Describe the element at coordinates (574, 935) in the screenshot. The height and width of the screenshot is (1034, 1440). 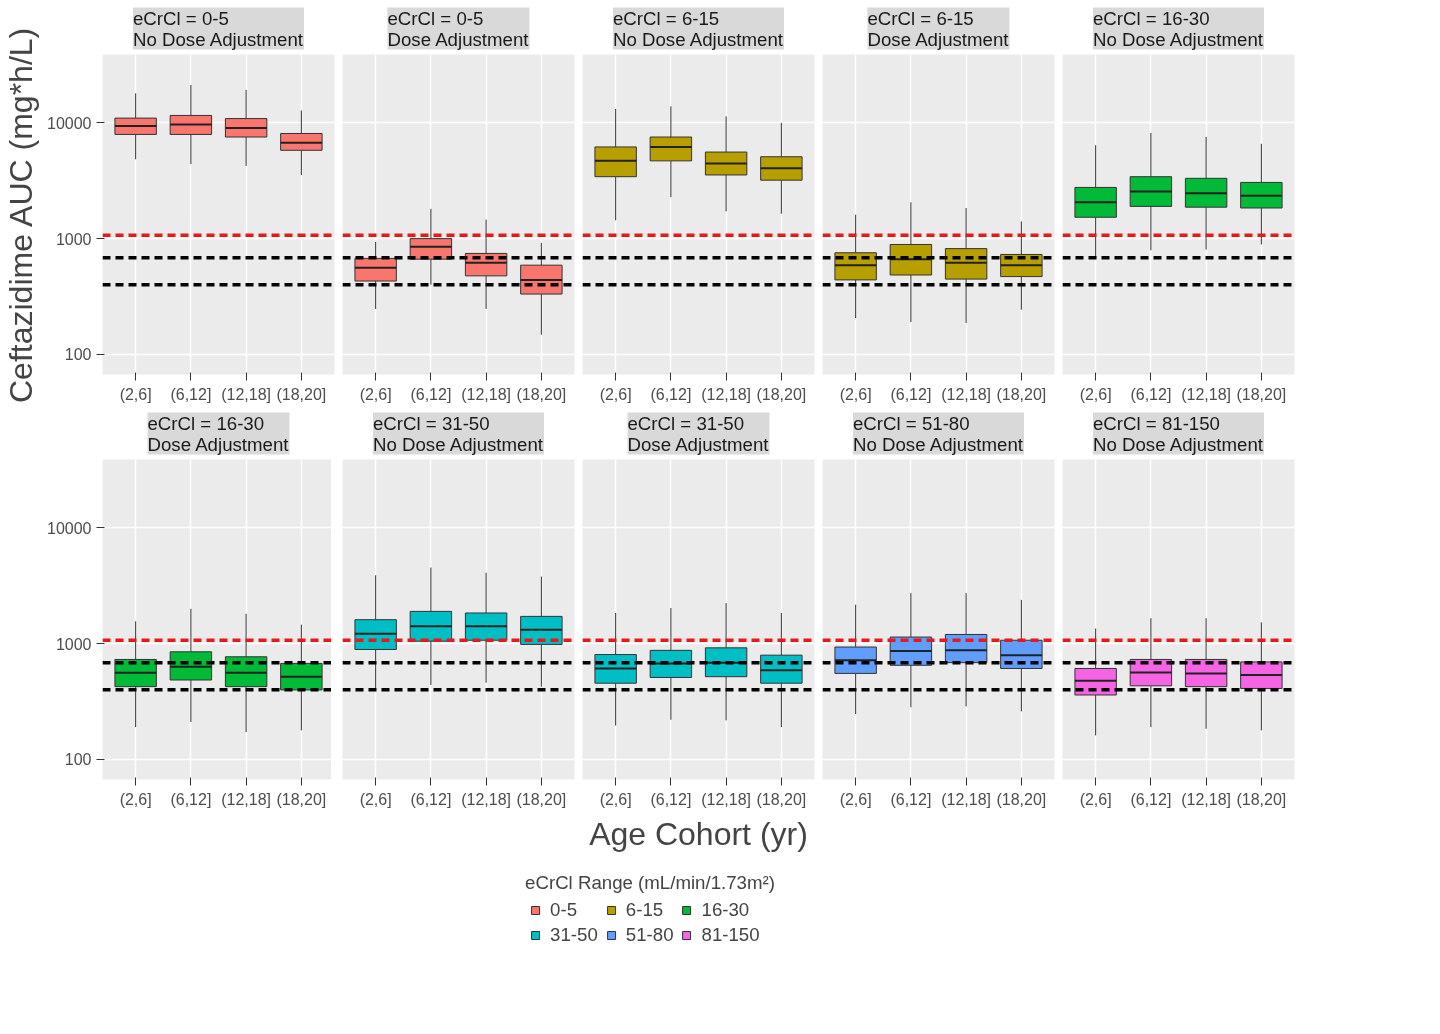
I see `legend-label: 31-50` at that location.